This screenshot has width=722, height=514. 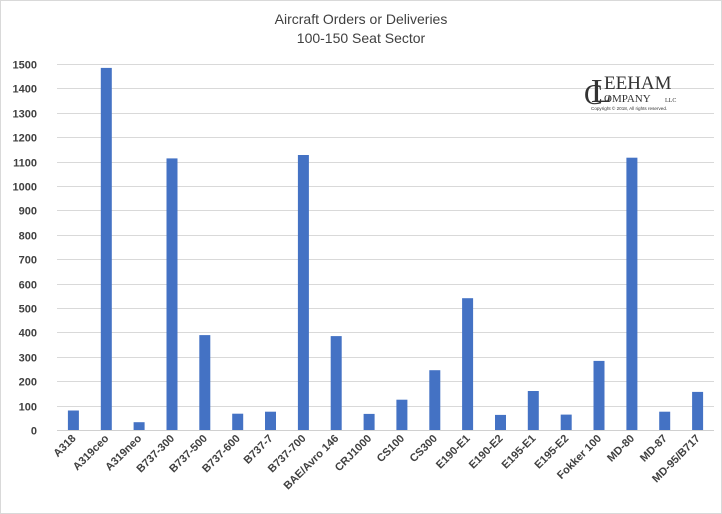 What do you see at coordinates (566, 422) in the screenshot?
I see `bar-E195-E2` at bounding box center [566, 422].